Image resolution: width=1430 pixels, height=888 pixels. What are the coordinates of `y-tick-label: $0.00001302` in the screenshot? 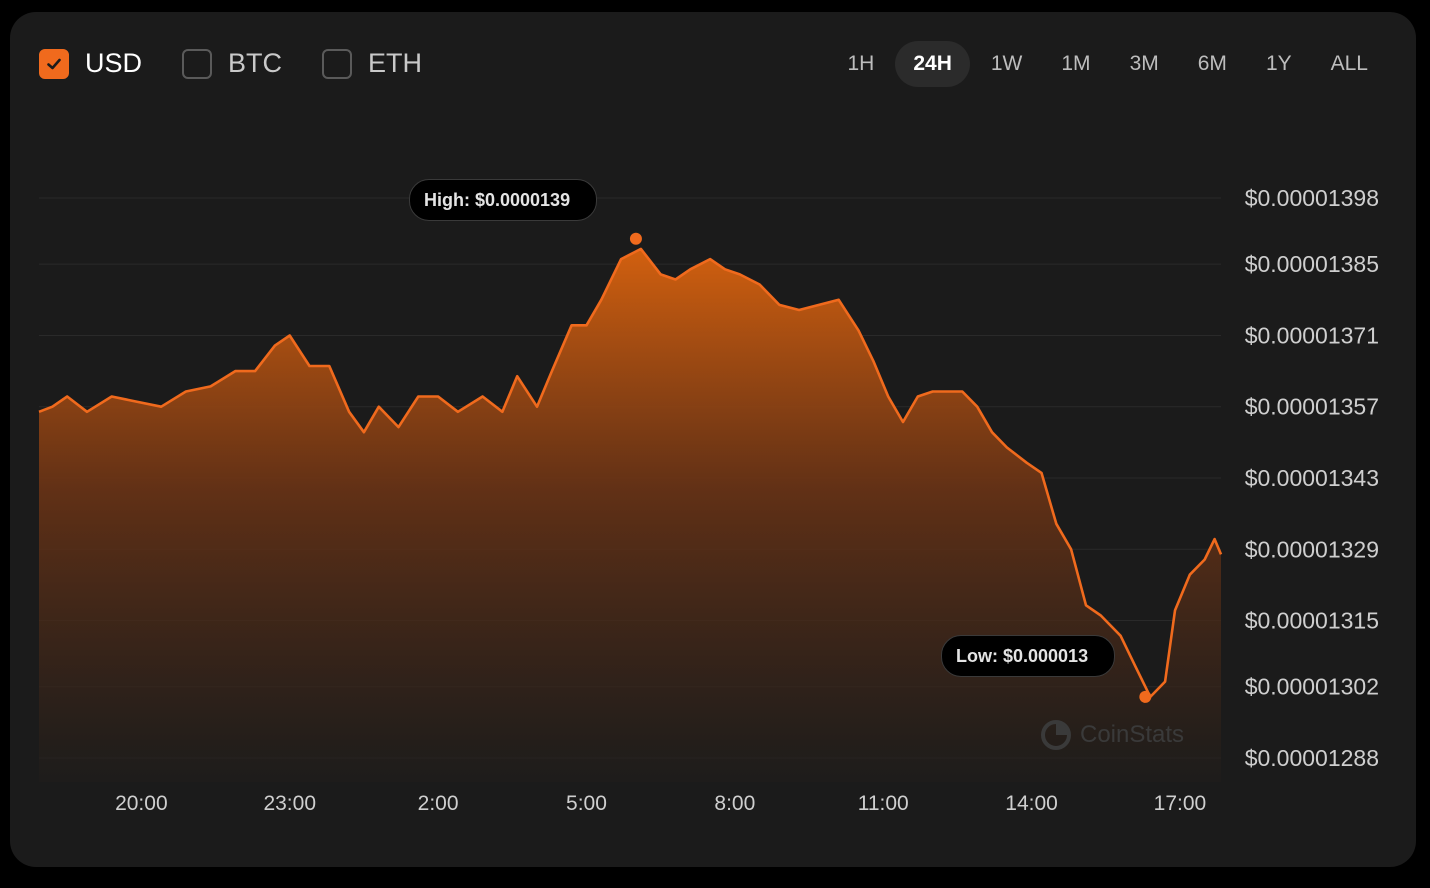 It's located at (1312, 687).